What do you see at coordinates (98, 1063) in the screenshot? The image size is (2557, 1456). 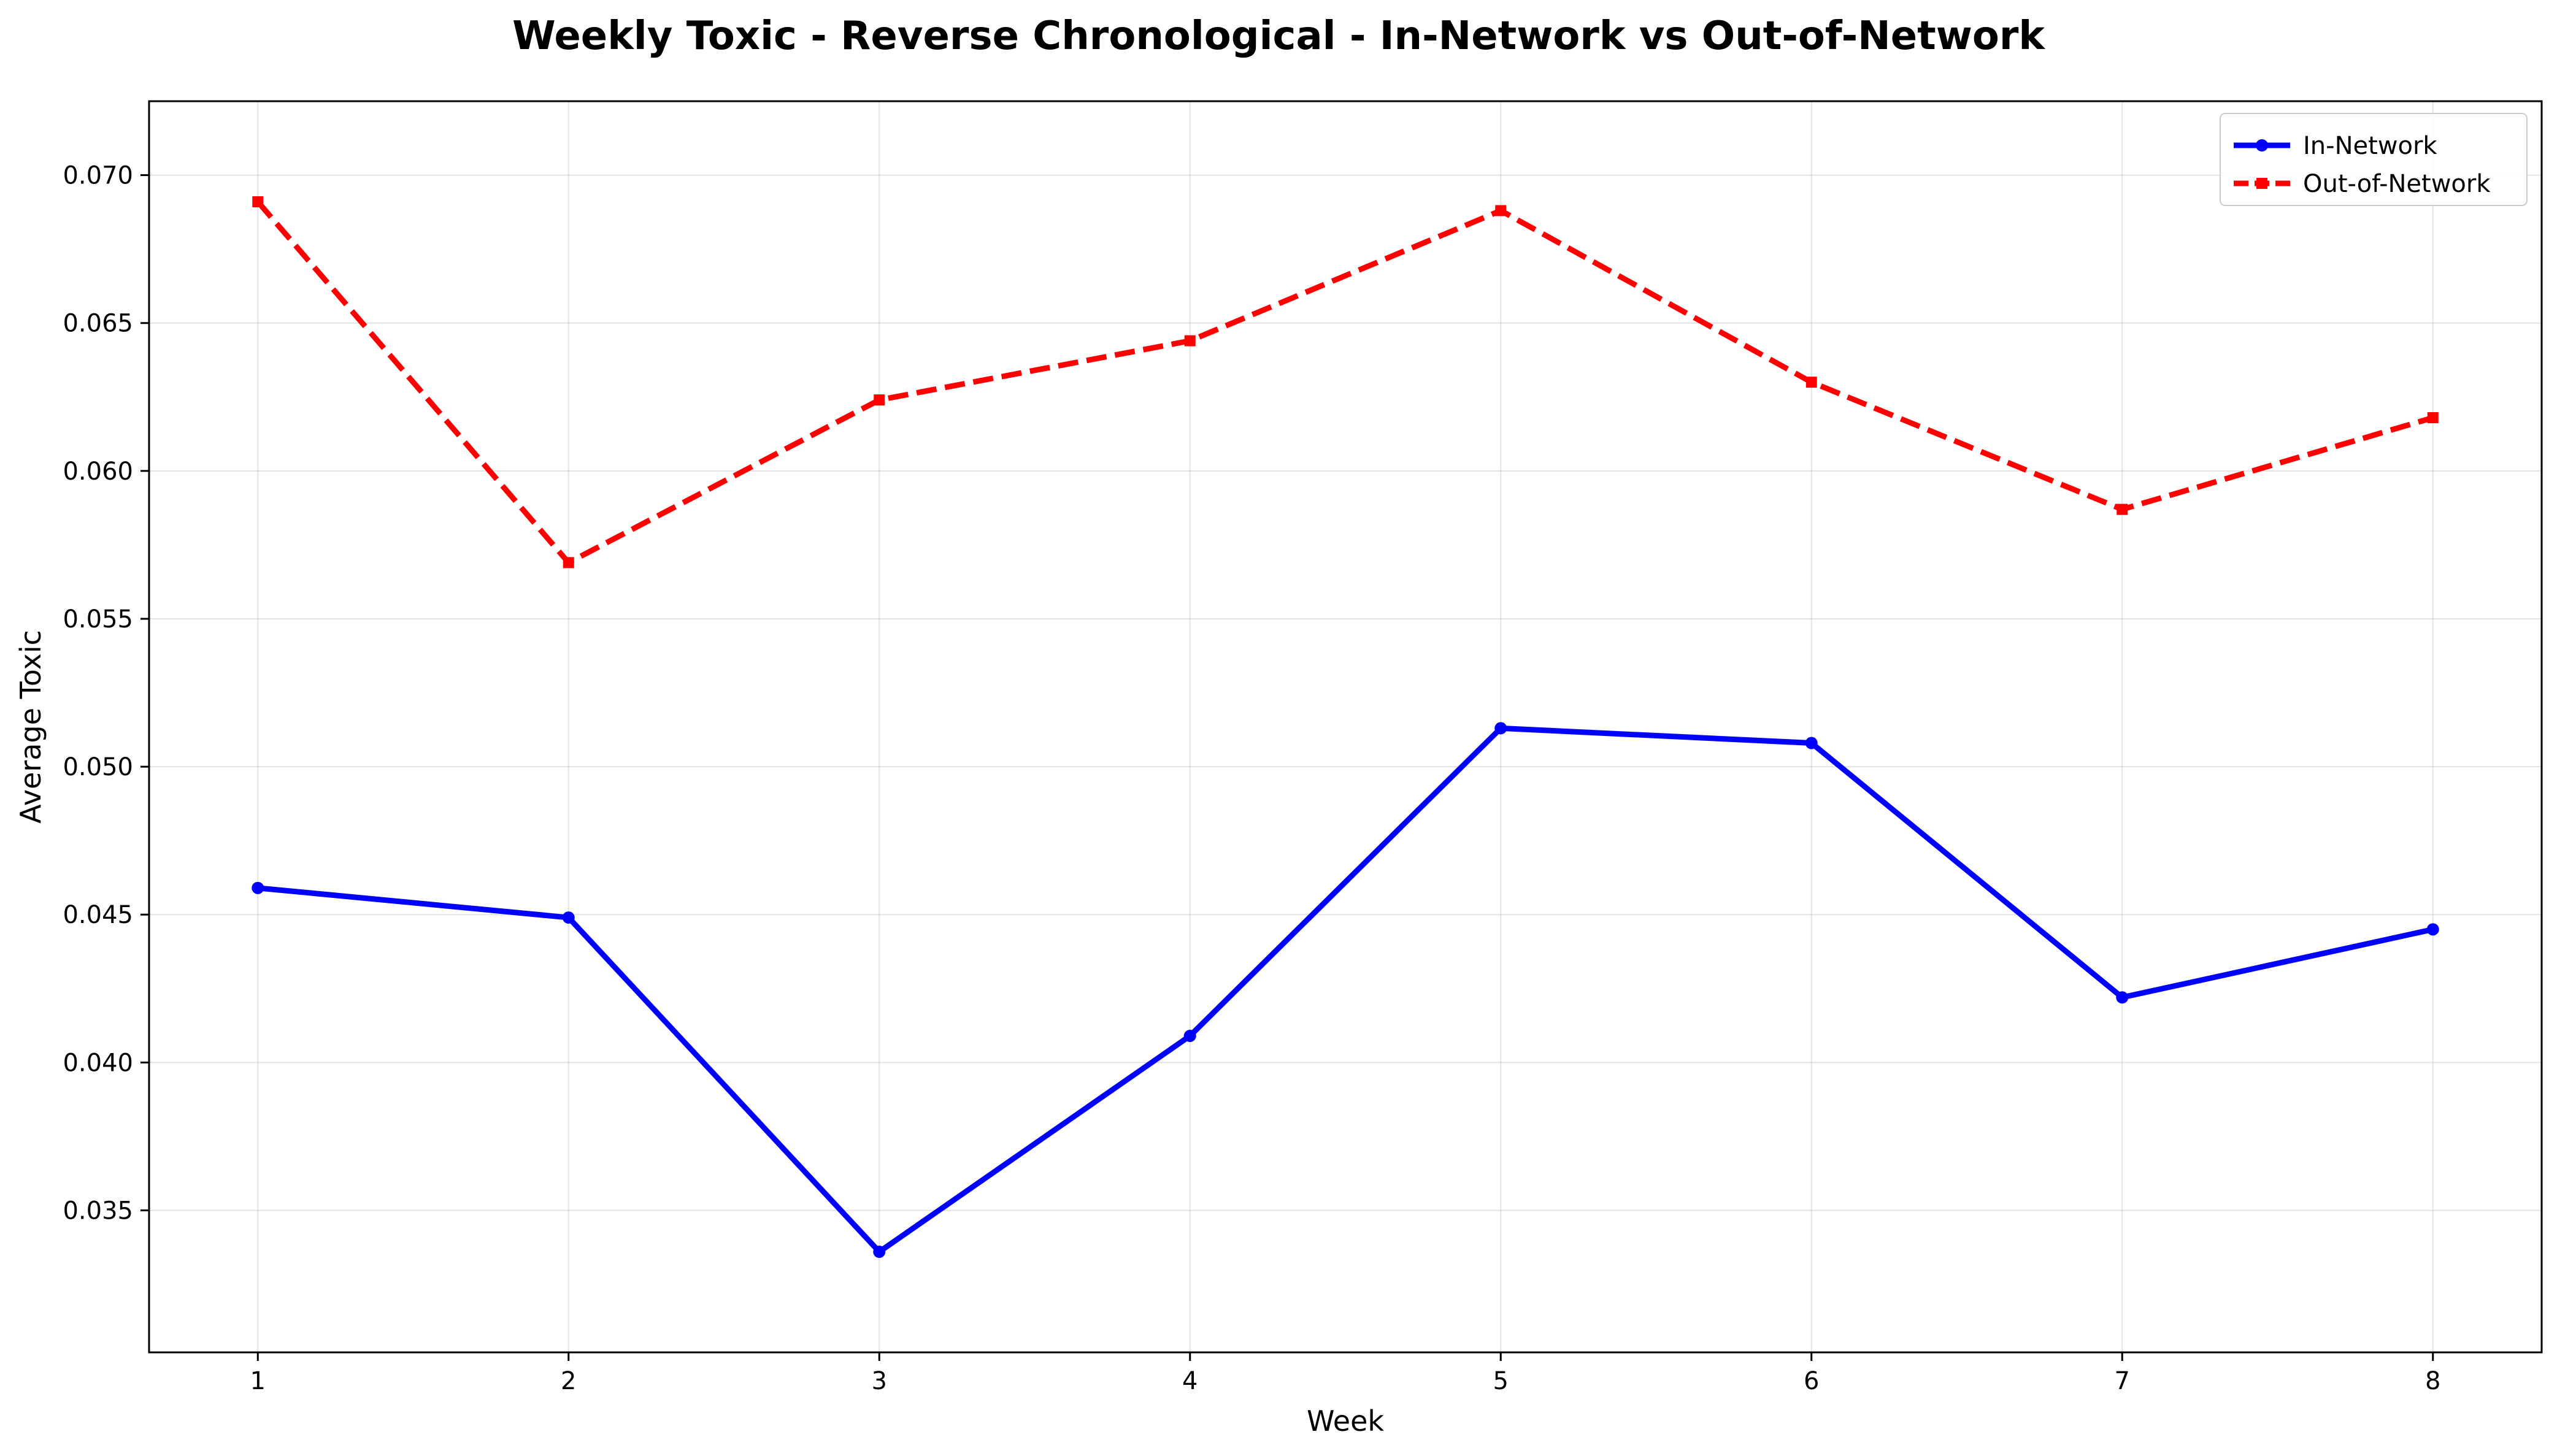 I see `y-tick-label: 0.040` at bounding box center [98, 1063].